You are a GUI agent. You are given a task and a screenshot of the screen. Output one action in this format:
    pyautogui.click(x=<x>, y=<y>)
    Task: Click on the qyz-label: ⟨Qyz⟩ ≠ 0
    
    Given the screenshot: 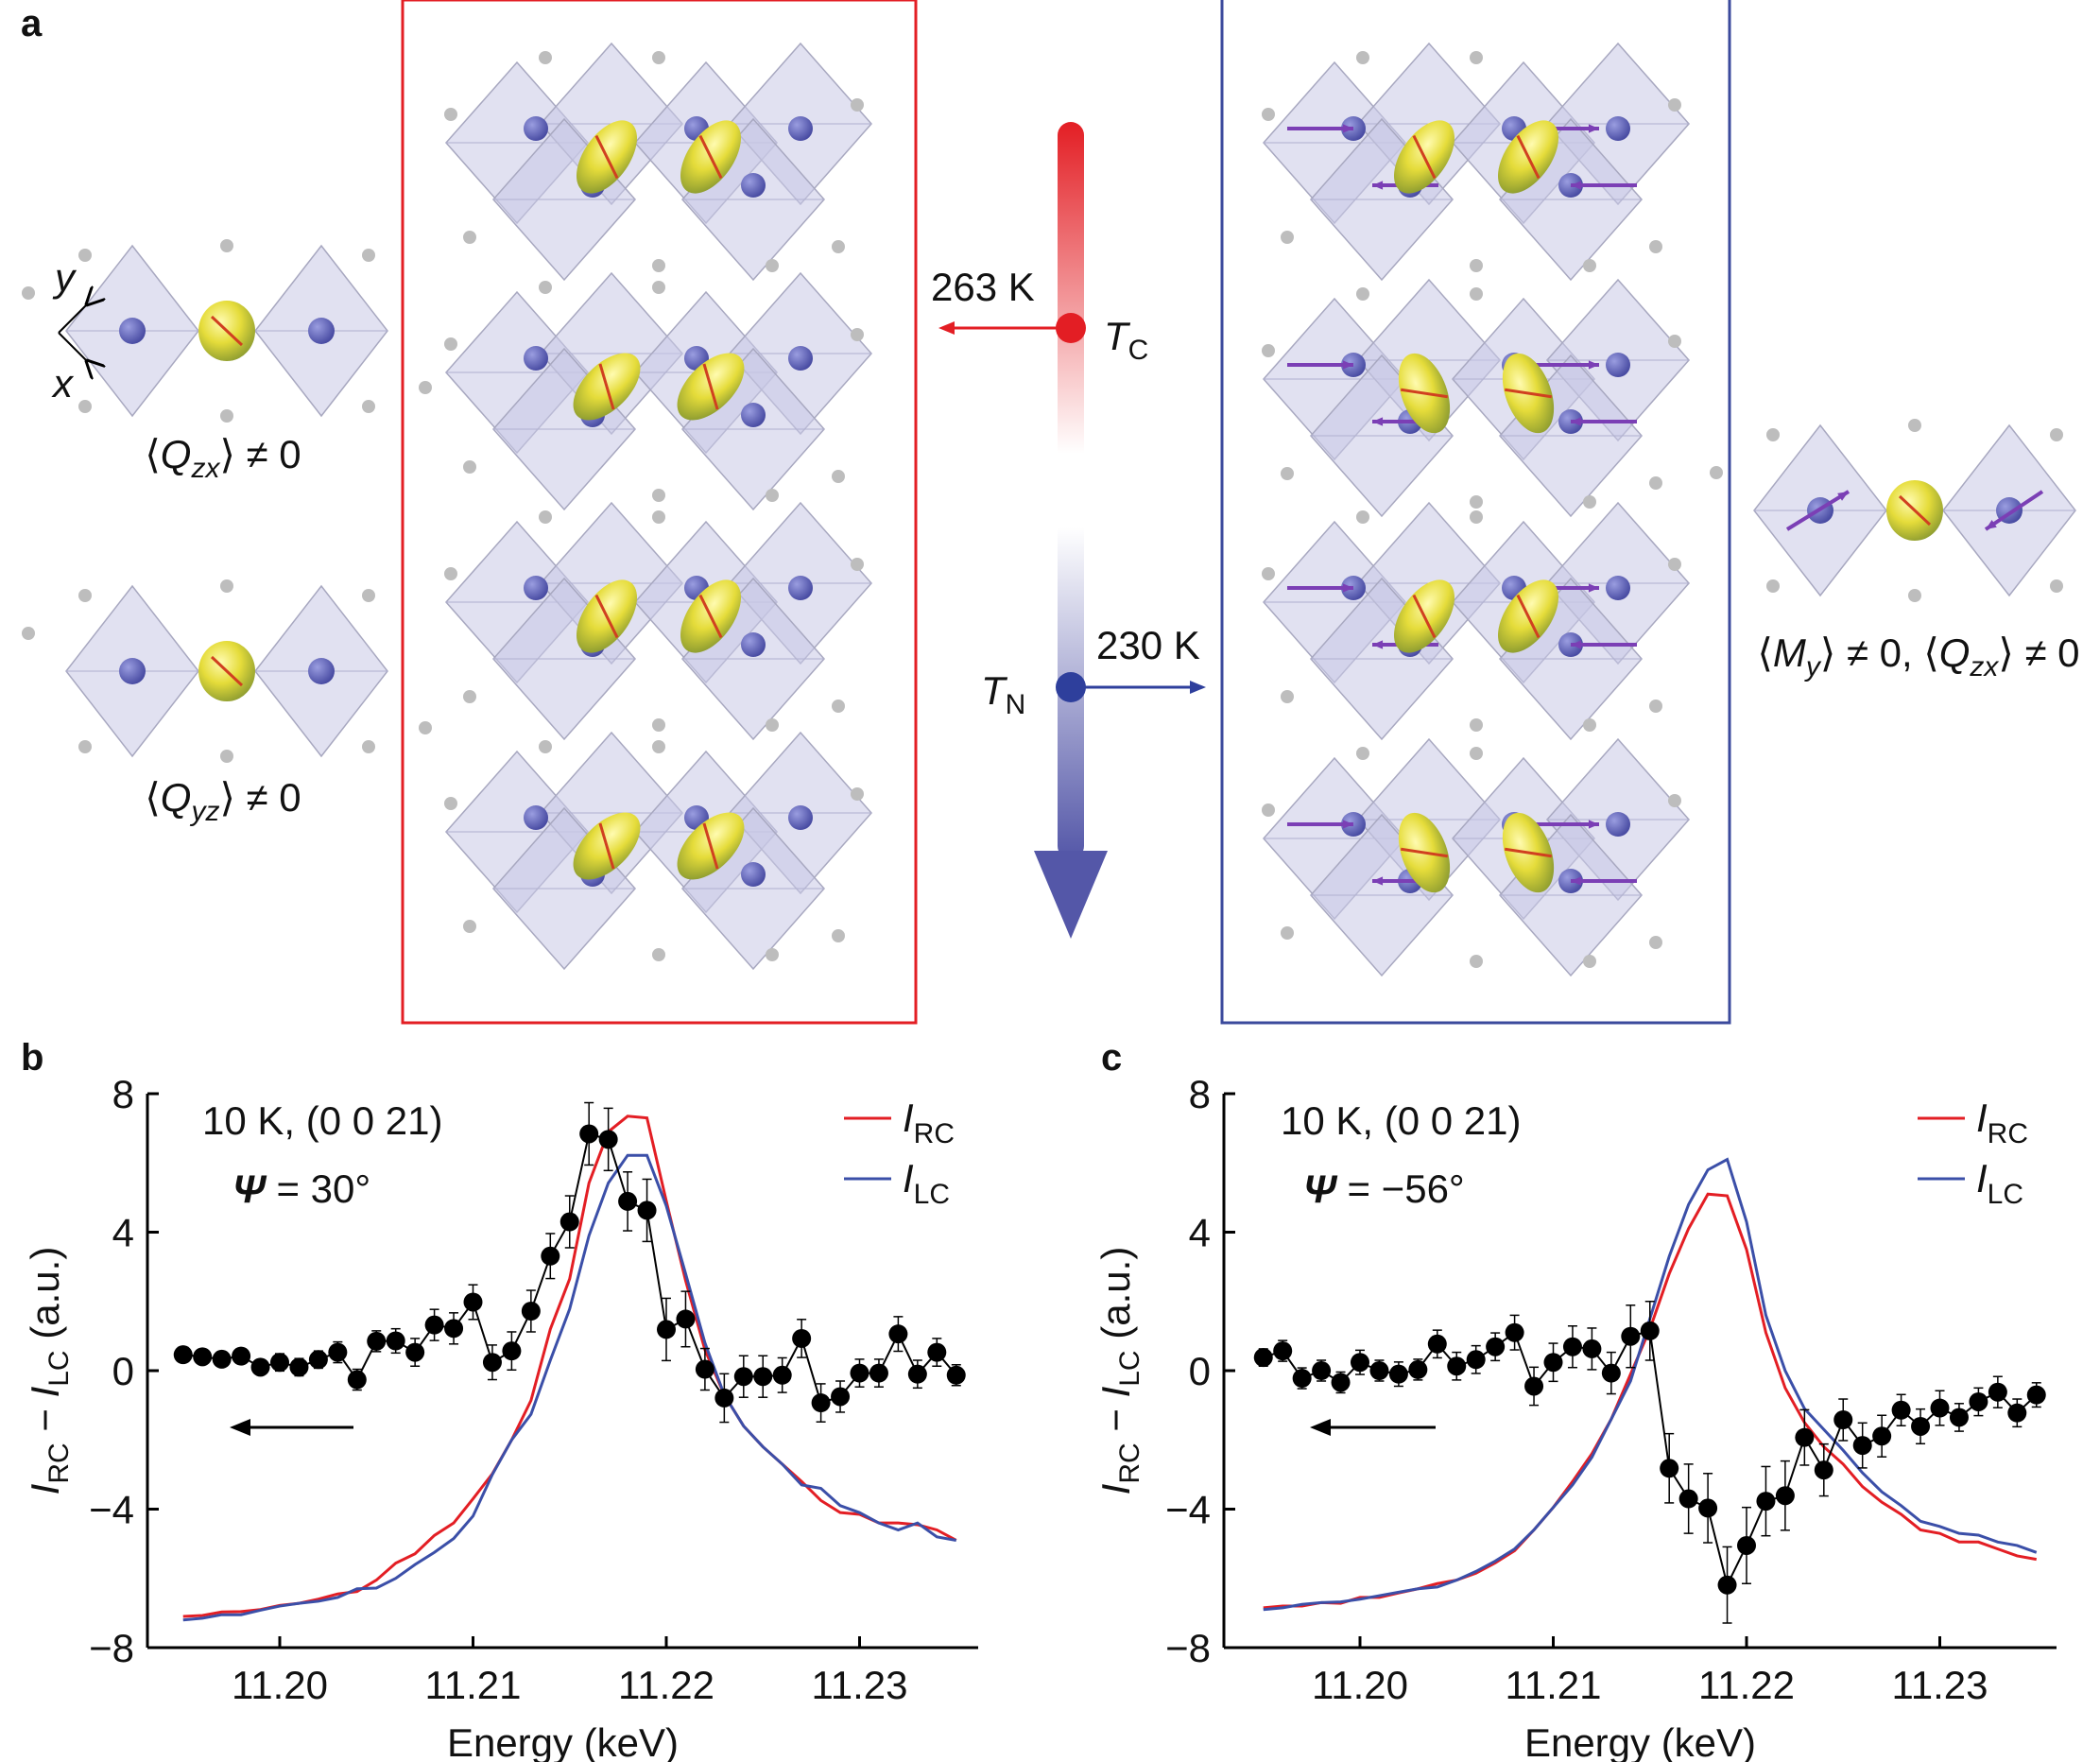 What is the action you would take?
    pyautogui.click(x=223, y=801)
    